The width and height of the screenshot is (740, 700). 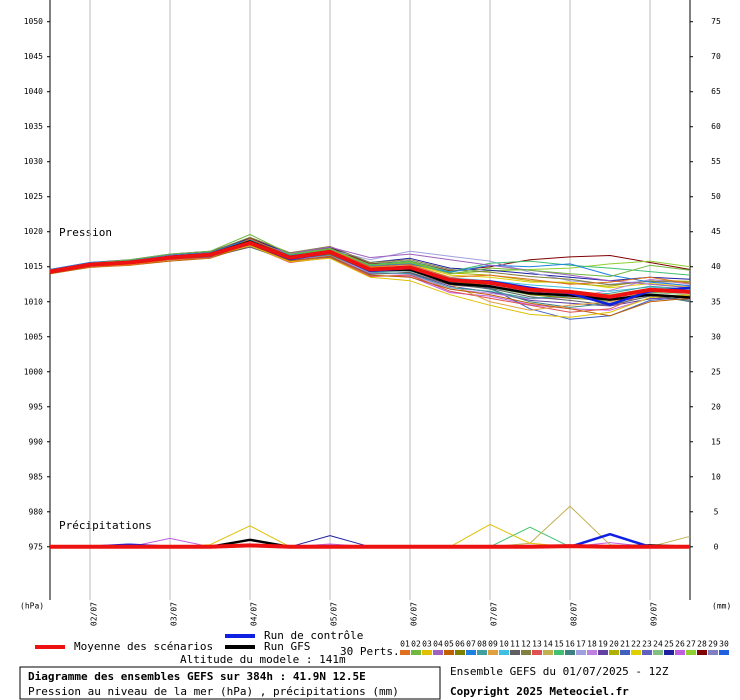 What do you see at coordinates (716, 336) in the screenshot?
I see `y2-tick-label: 30` at bounding box center [716, 336].